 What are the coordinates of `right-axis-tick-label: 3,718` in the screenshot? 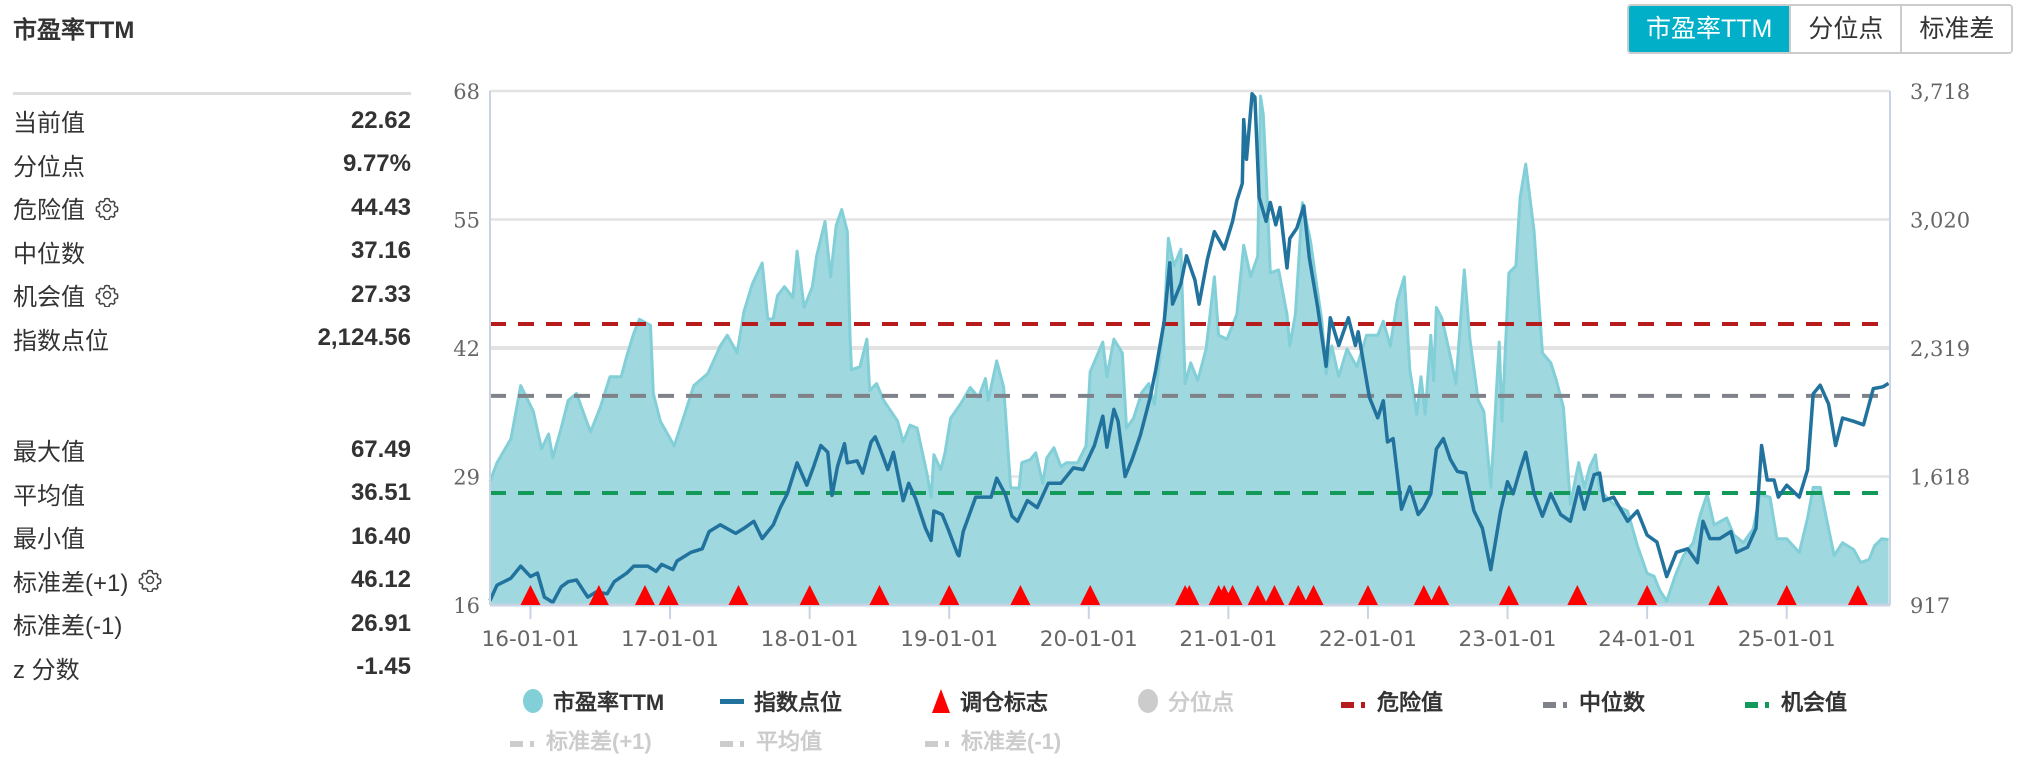 It's located at (1940, 92).